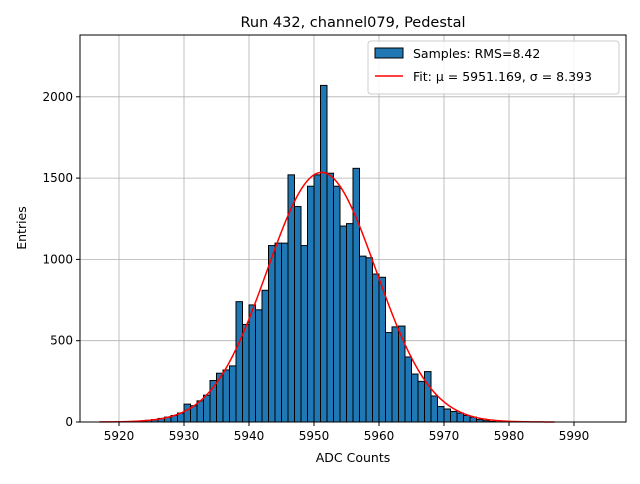  I want to click on y-tick-label: 500, so click(61, 341).